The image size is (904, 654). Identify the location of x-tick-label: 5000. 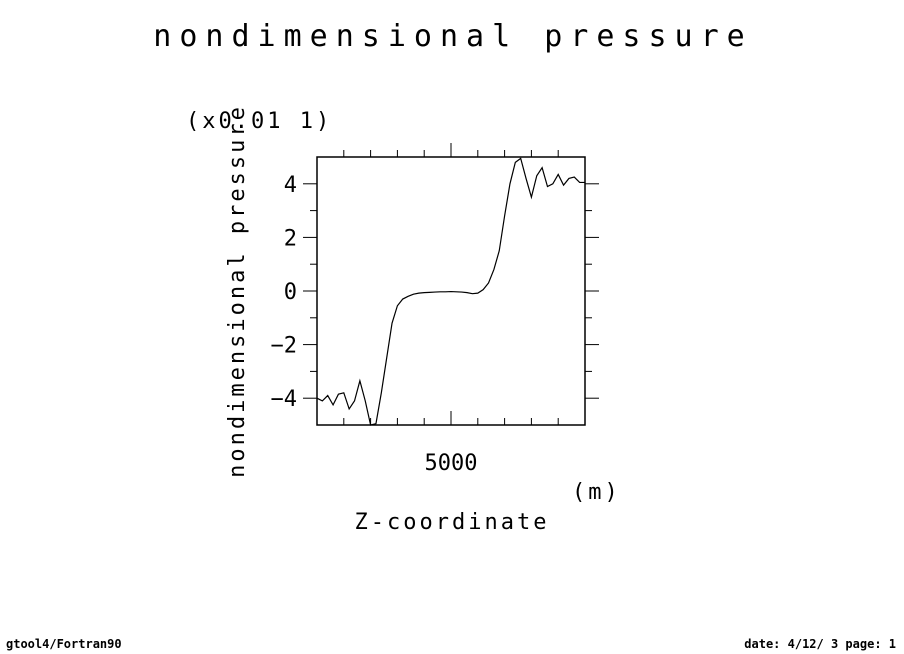
(451, 463).